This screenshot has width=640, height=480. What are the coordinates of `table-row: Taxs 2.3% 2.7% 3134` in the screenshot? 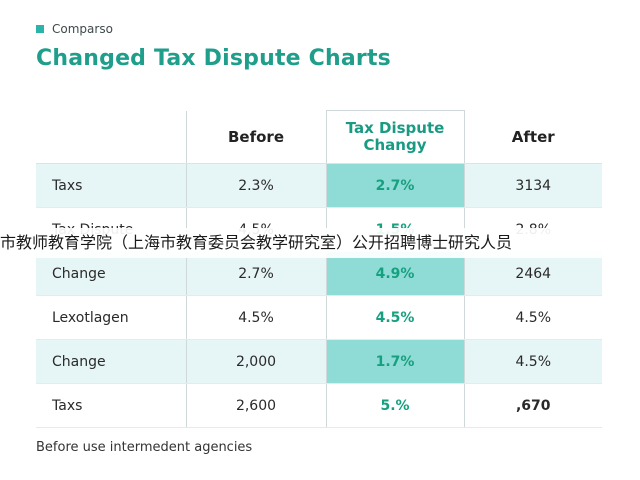 It's located at (319, 185).